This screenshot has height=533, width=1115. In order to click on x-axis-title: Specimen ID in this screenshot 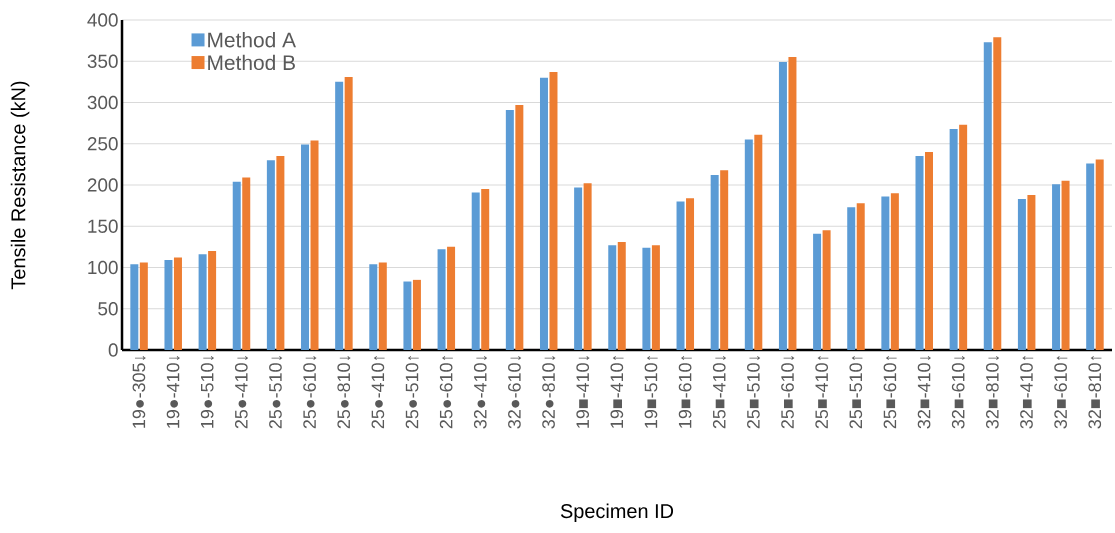, I will do `click(617, 513)`.